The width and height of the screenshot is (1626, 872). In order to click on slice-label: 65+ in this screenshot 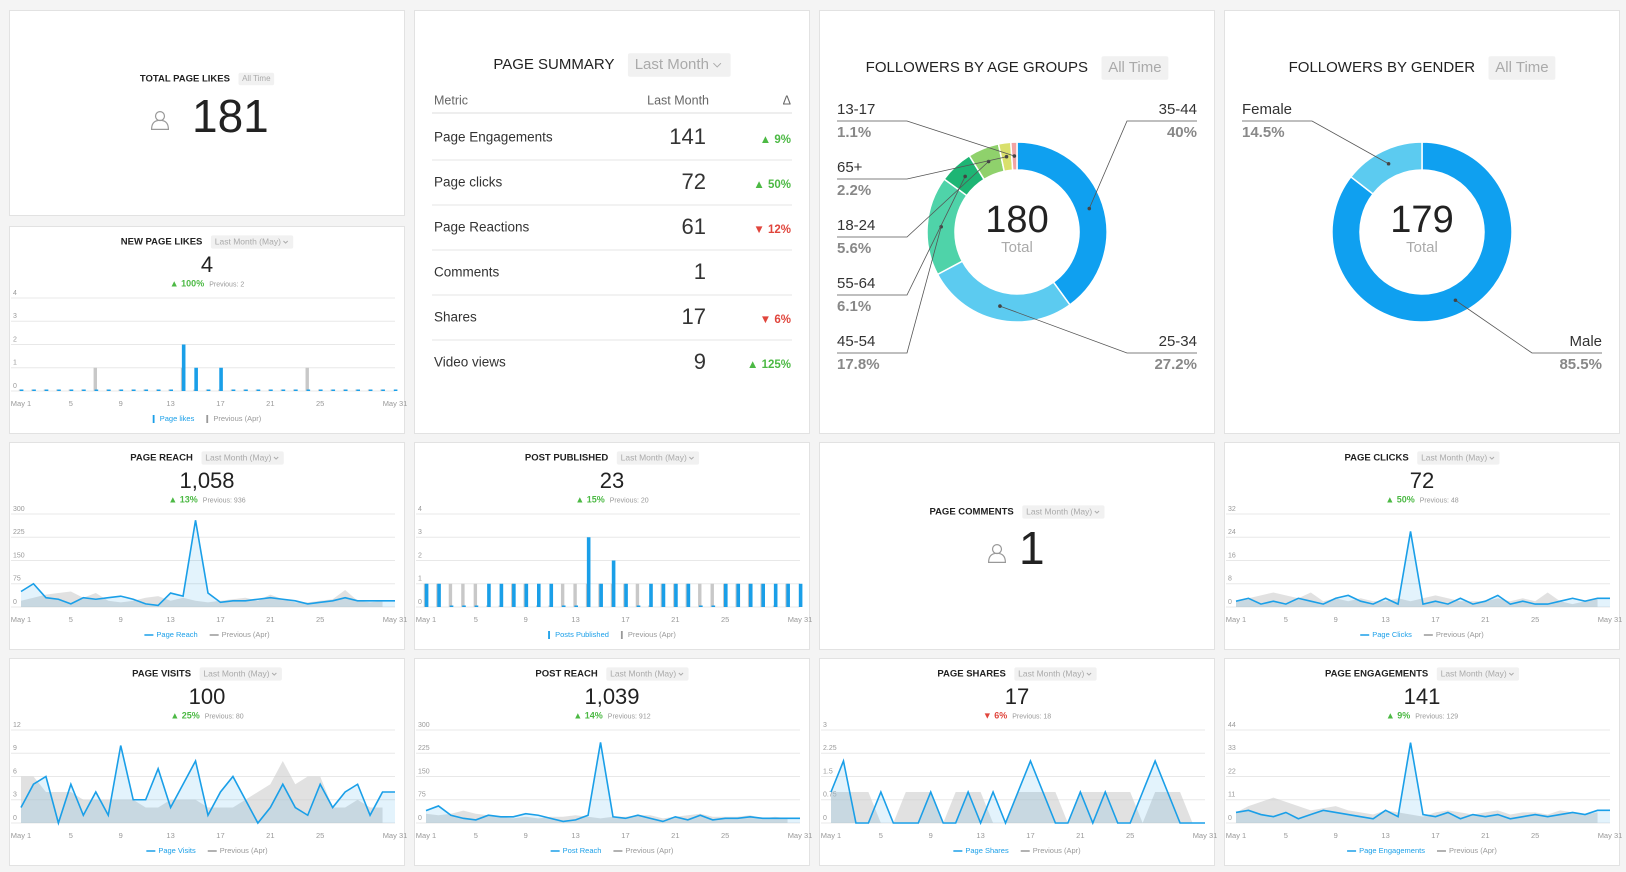, I will do `click(850, 167)`.